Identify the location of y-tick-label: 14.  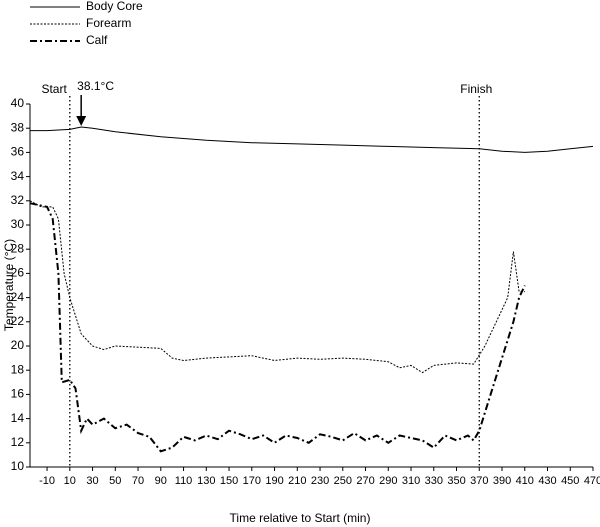
(18, 418).